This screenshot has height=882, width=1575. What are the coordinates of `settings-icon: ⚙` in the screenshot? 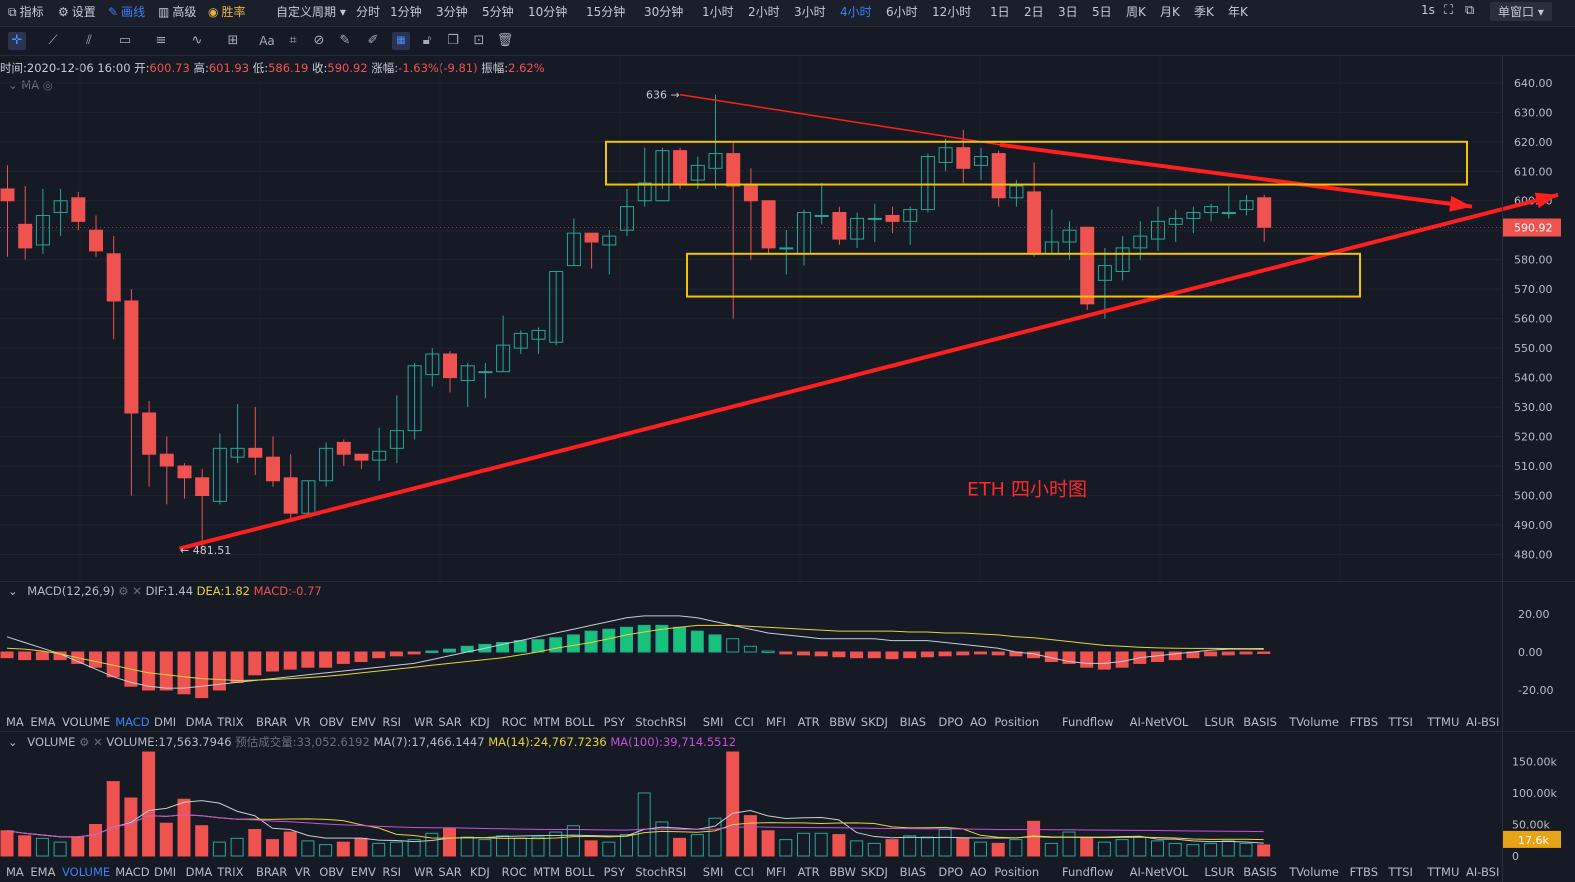 It's located at (84, 742).